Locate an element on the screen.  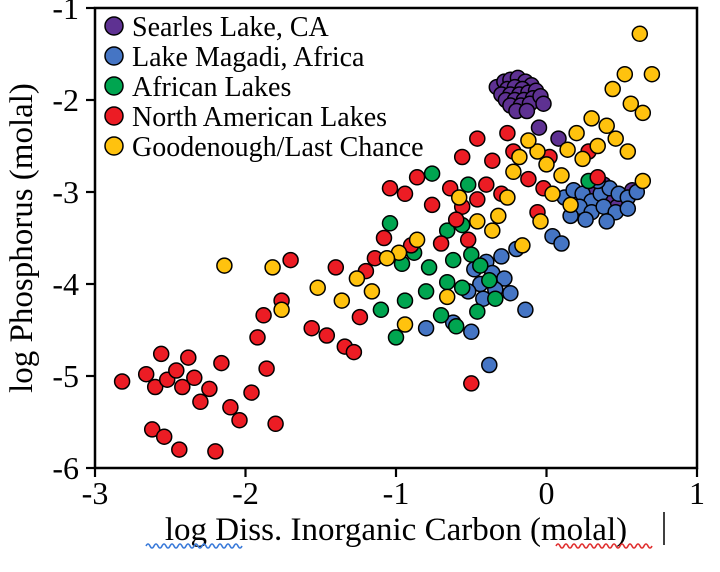
x-axis-title: log Diss. Inorganic Carbon (molal) is located at coordinates (396, 530).